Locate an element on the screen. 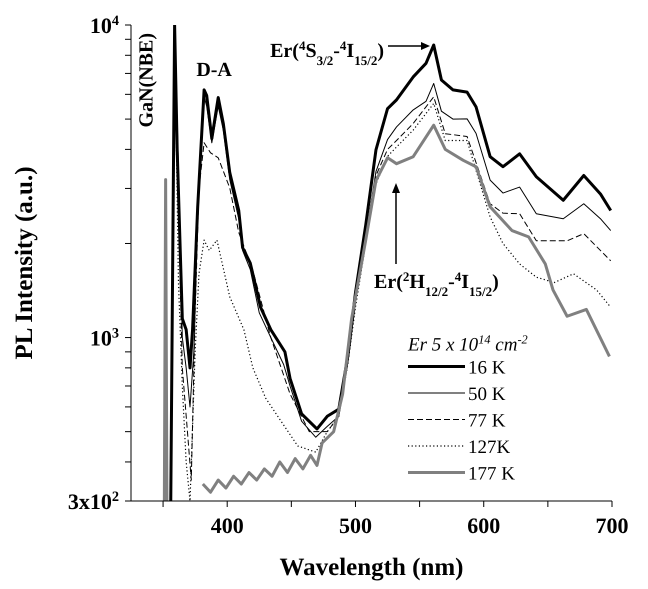 The height and width of the screenshot is (589, 648). x-axis-title: Wavelength (nm) is located at coordinates (371, 567).